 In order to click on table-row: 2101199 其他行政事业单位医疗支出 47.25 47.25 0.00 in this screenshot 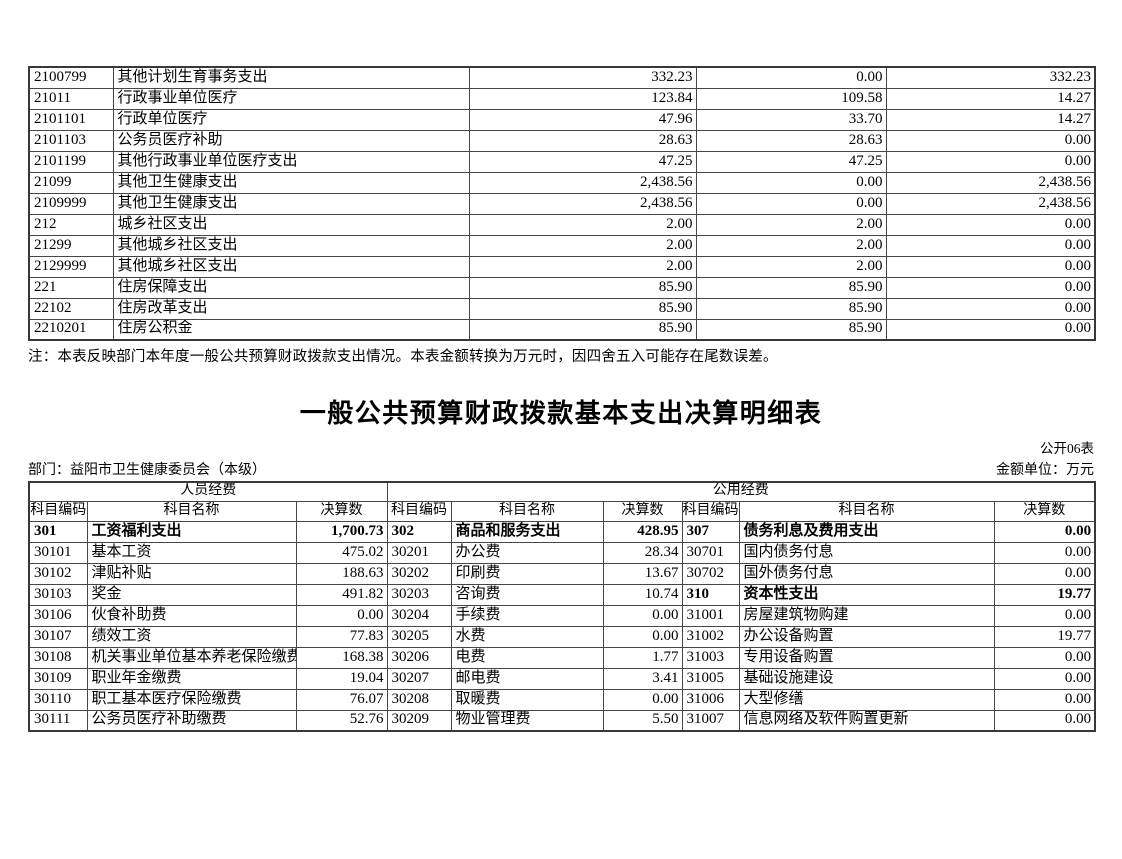, I will do `click(562, 161)`.